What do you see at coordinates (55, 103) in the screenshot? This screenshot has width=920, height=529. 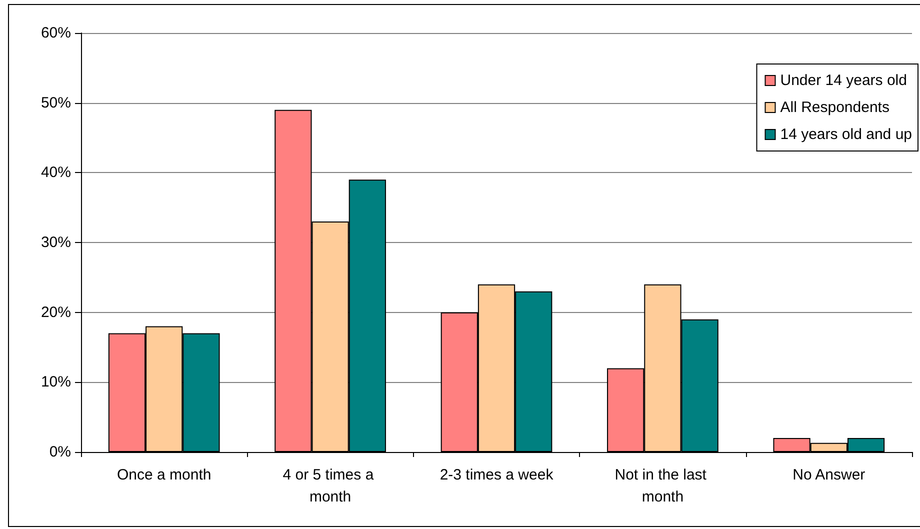 I see `y-tick-label: 50%` at bounding box center [55, 103].